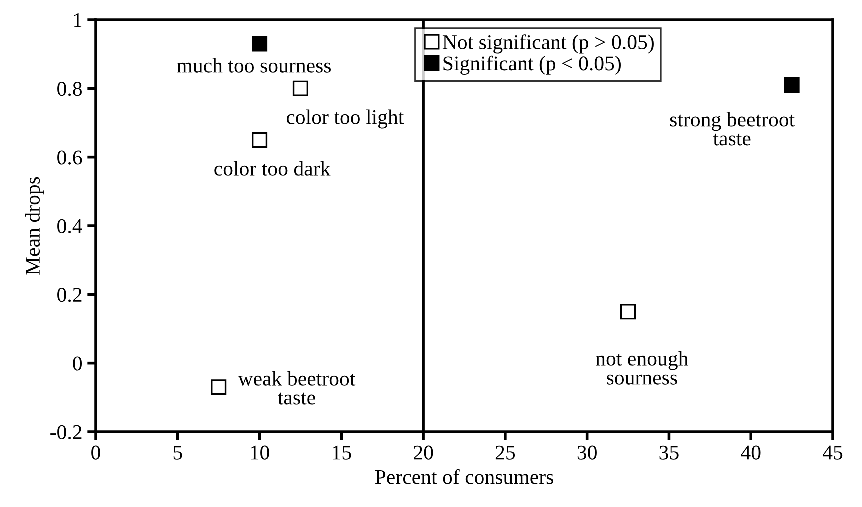 The width and height of the screenshot is (862, 507). What do you see at coordinates (70, 89) in the screenshot?
I see `y-tick-label: 0.8` at bounding box center [70, 89].